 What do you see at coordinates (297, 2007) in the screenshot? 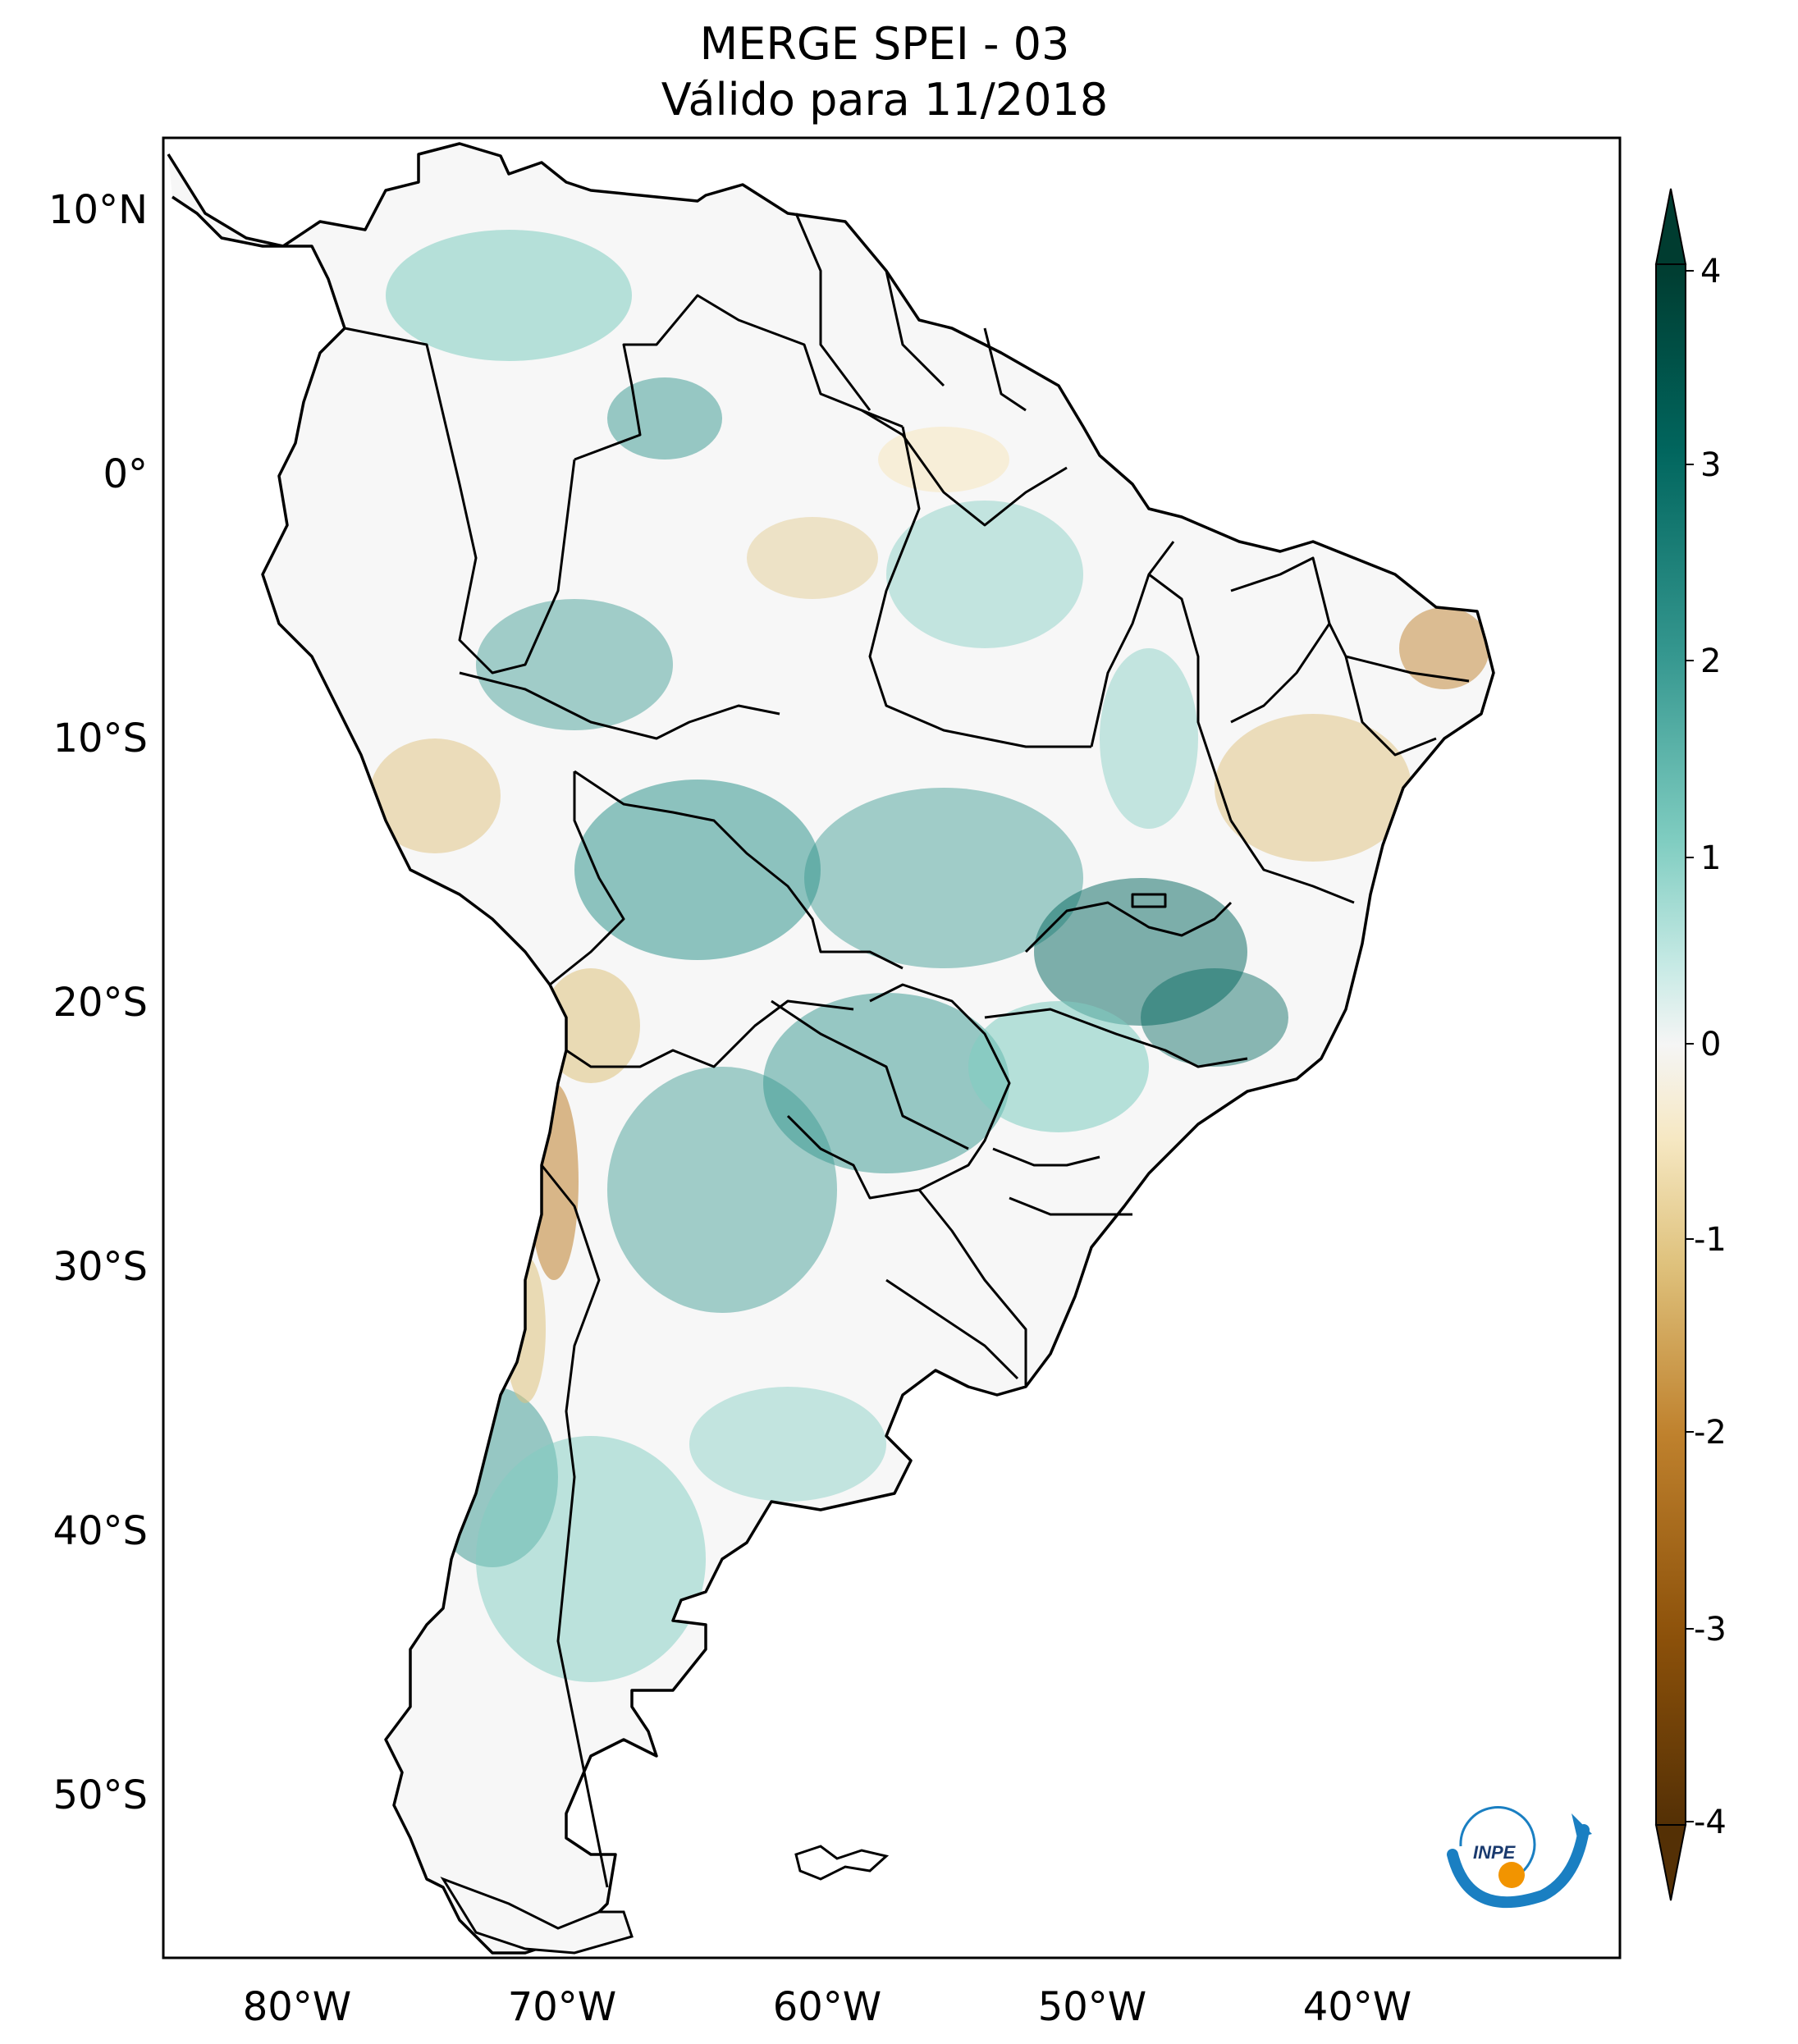
I see `lon-label-80w: 80°W` at bounding box center [297, 2007].